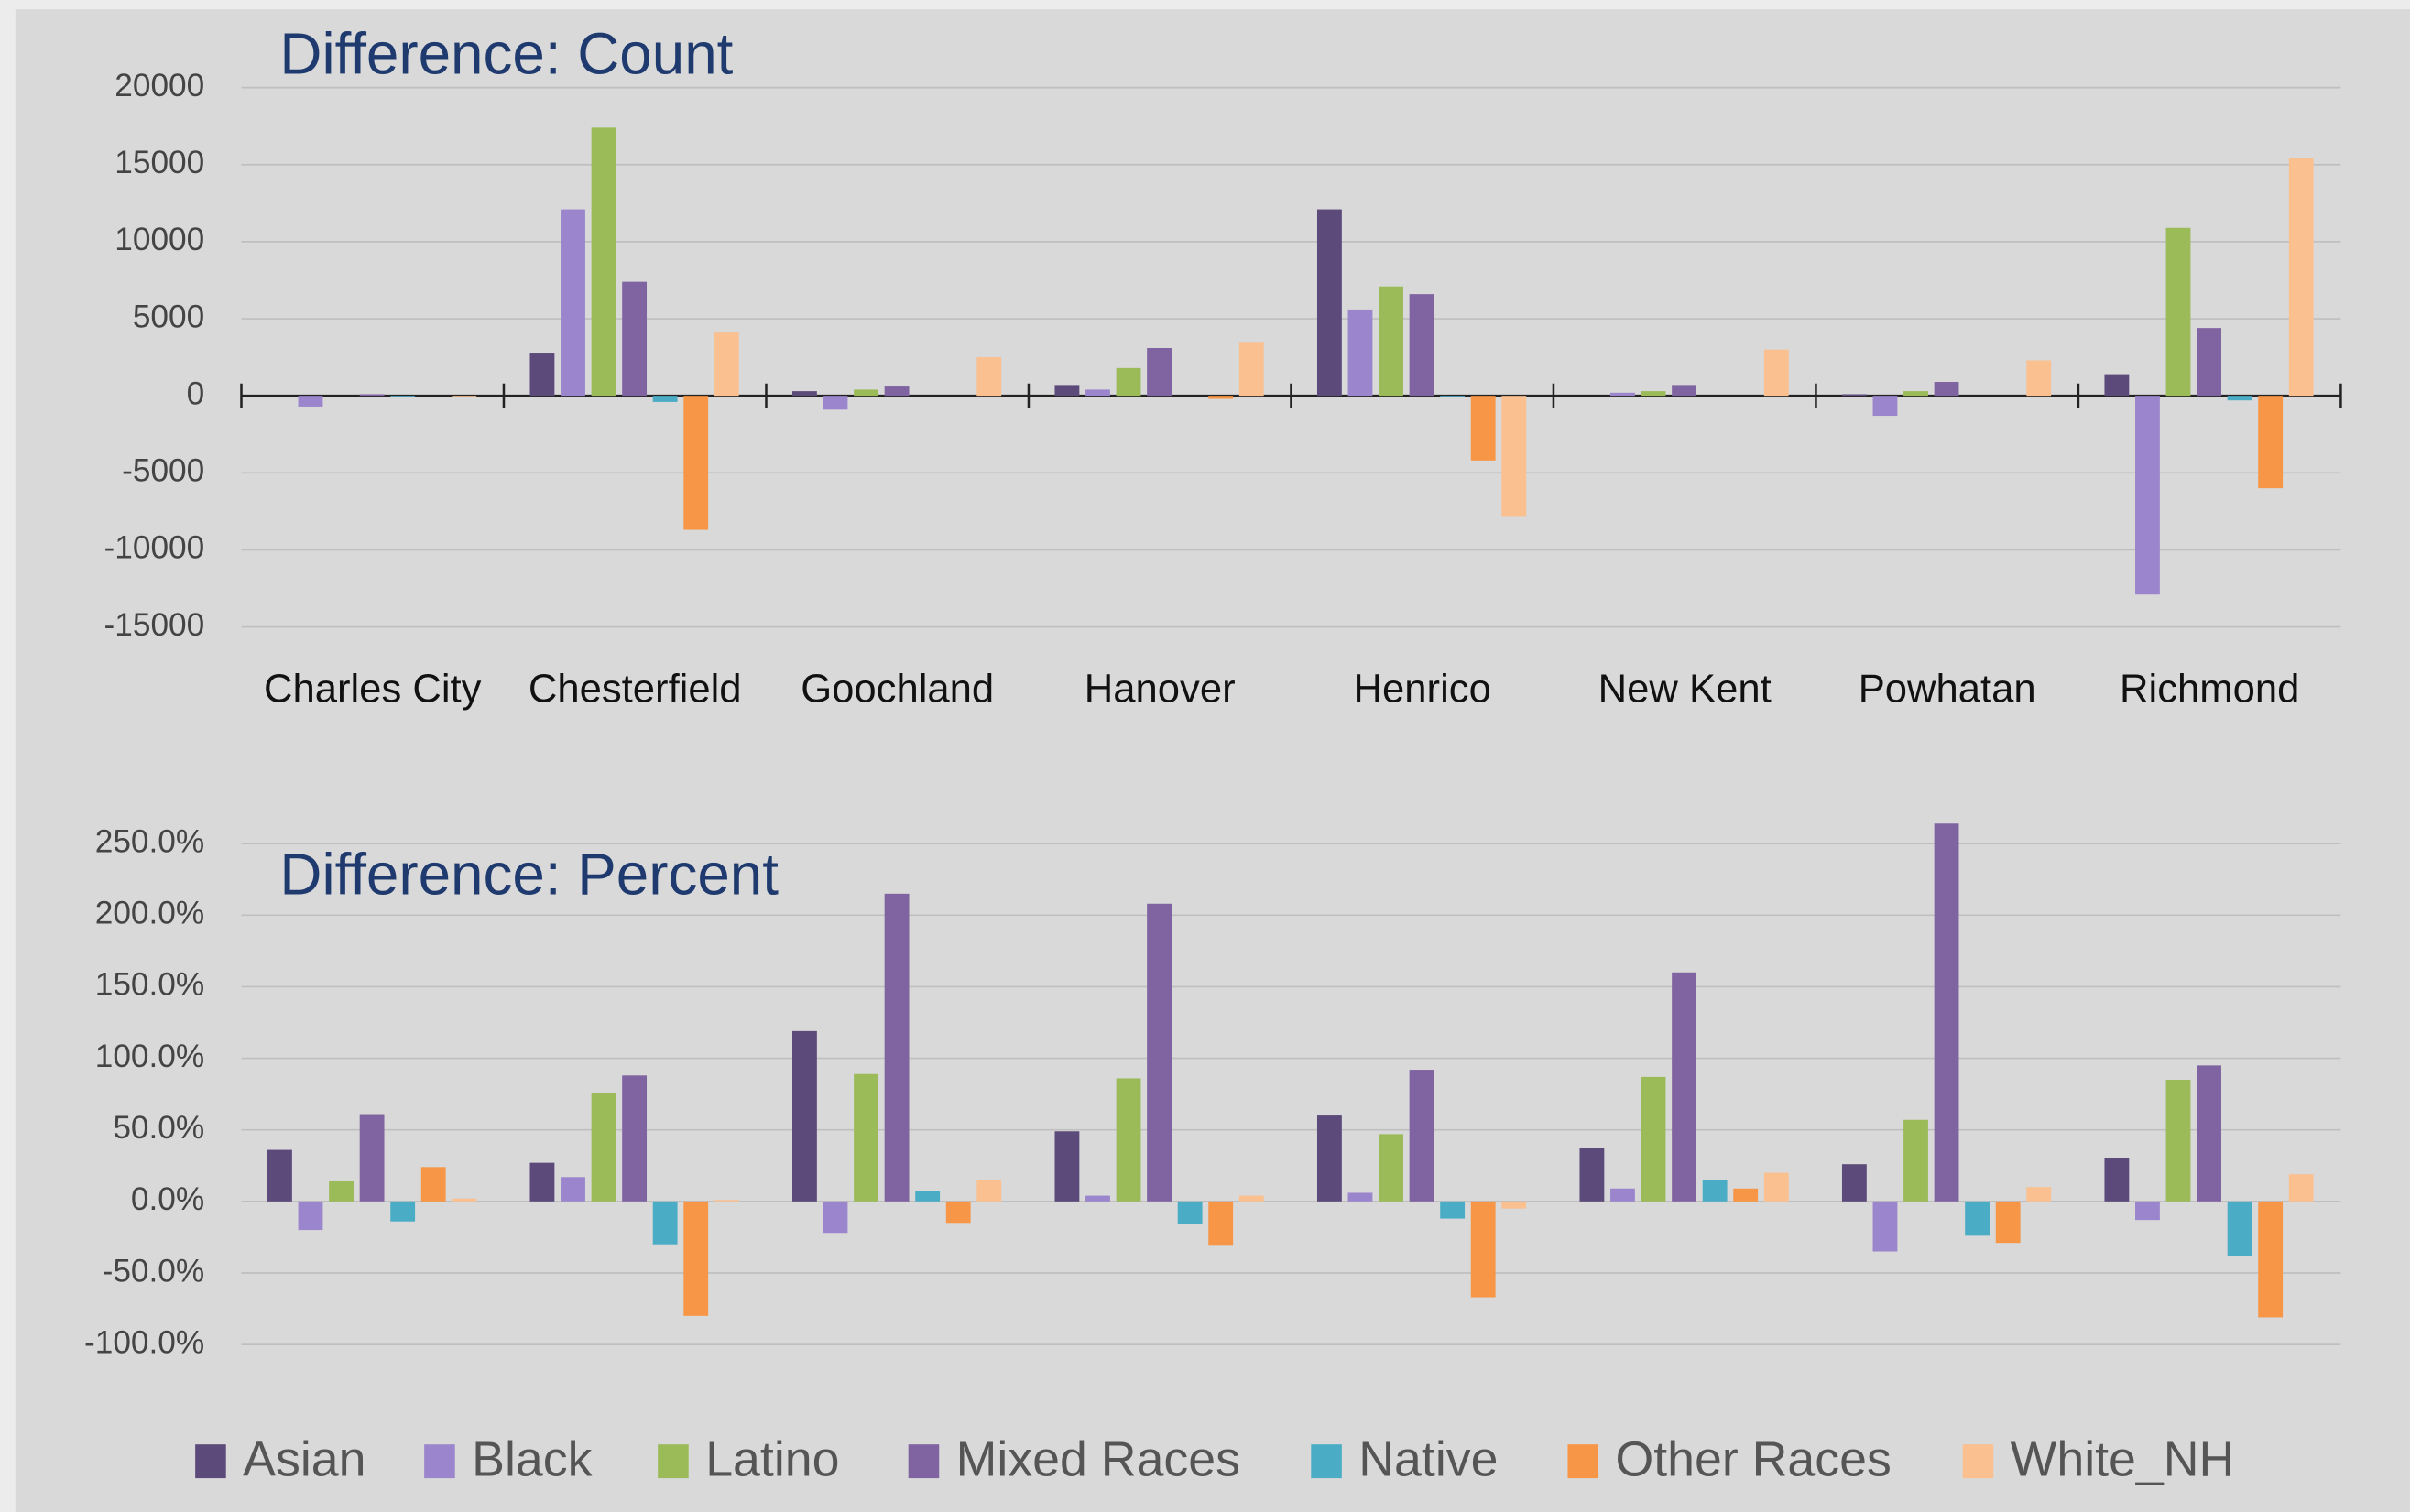  What do you see at coordinates (1947, 690) in the screenshot?
I see `x-tick-label: Powhatan` at bounding box center [1947, 690].